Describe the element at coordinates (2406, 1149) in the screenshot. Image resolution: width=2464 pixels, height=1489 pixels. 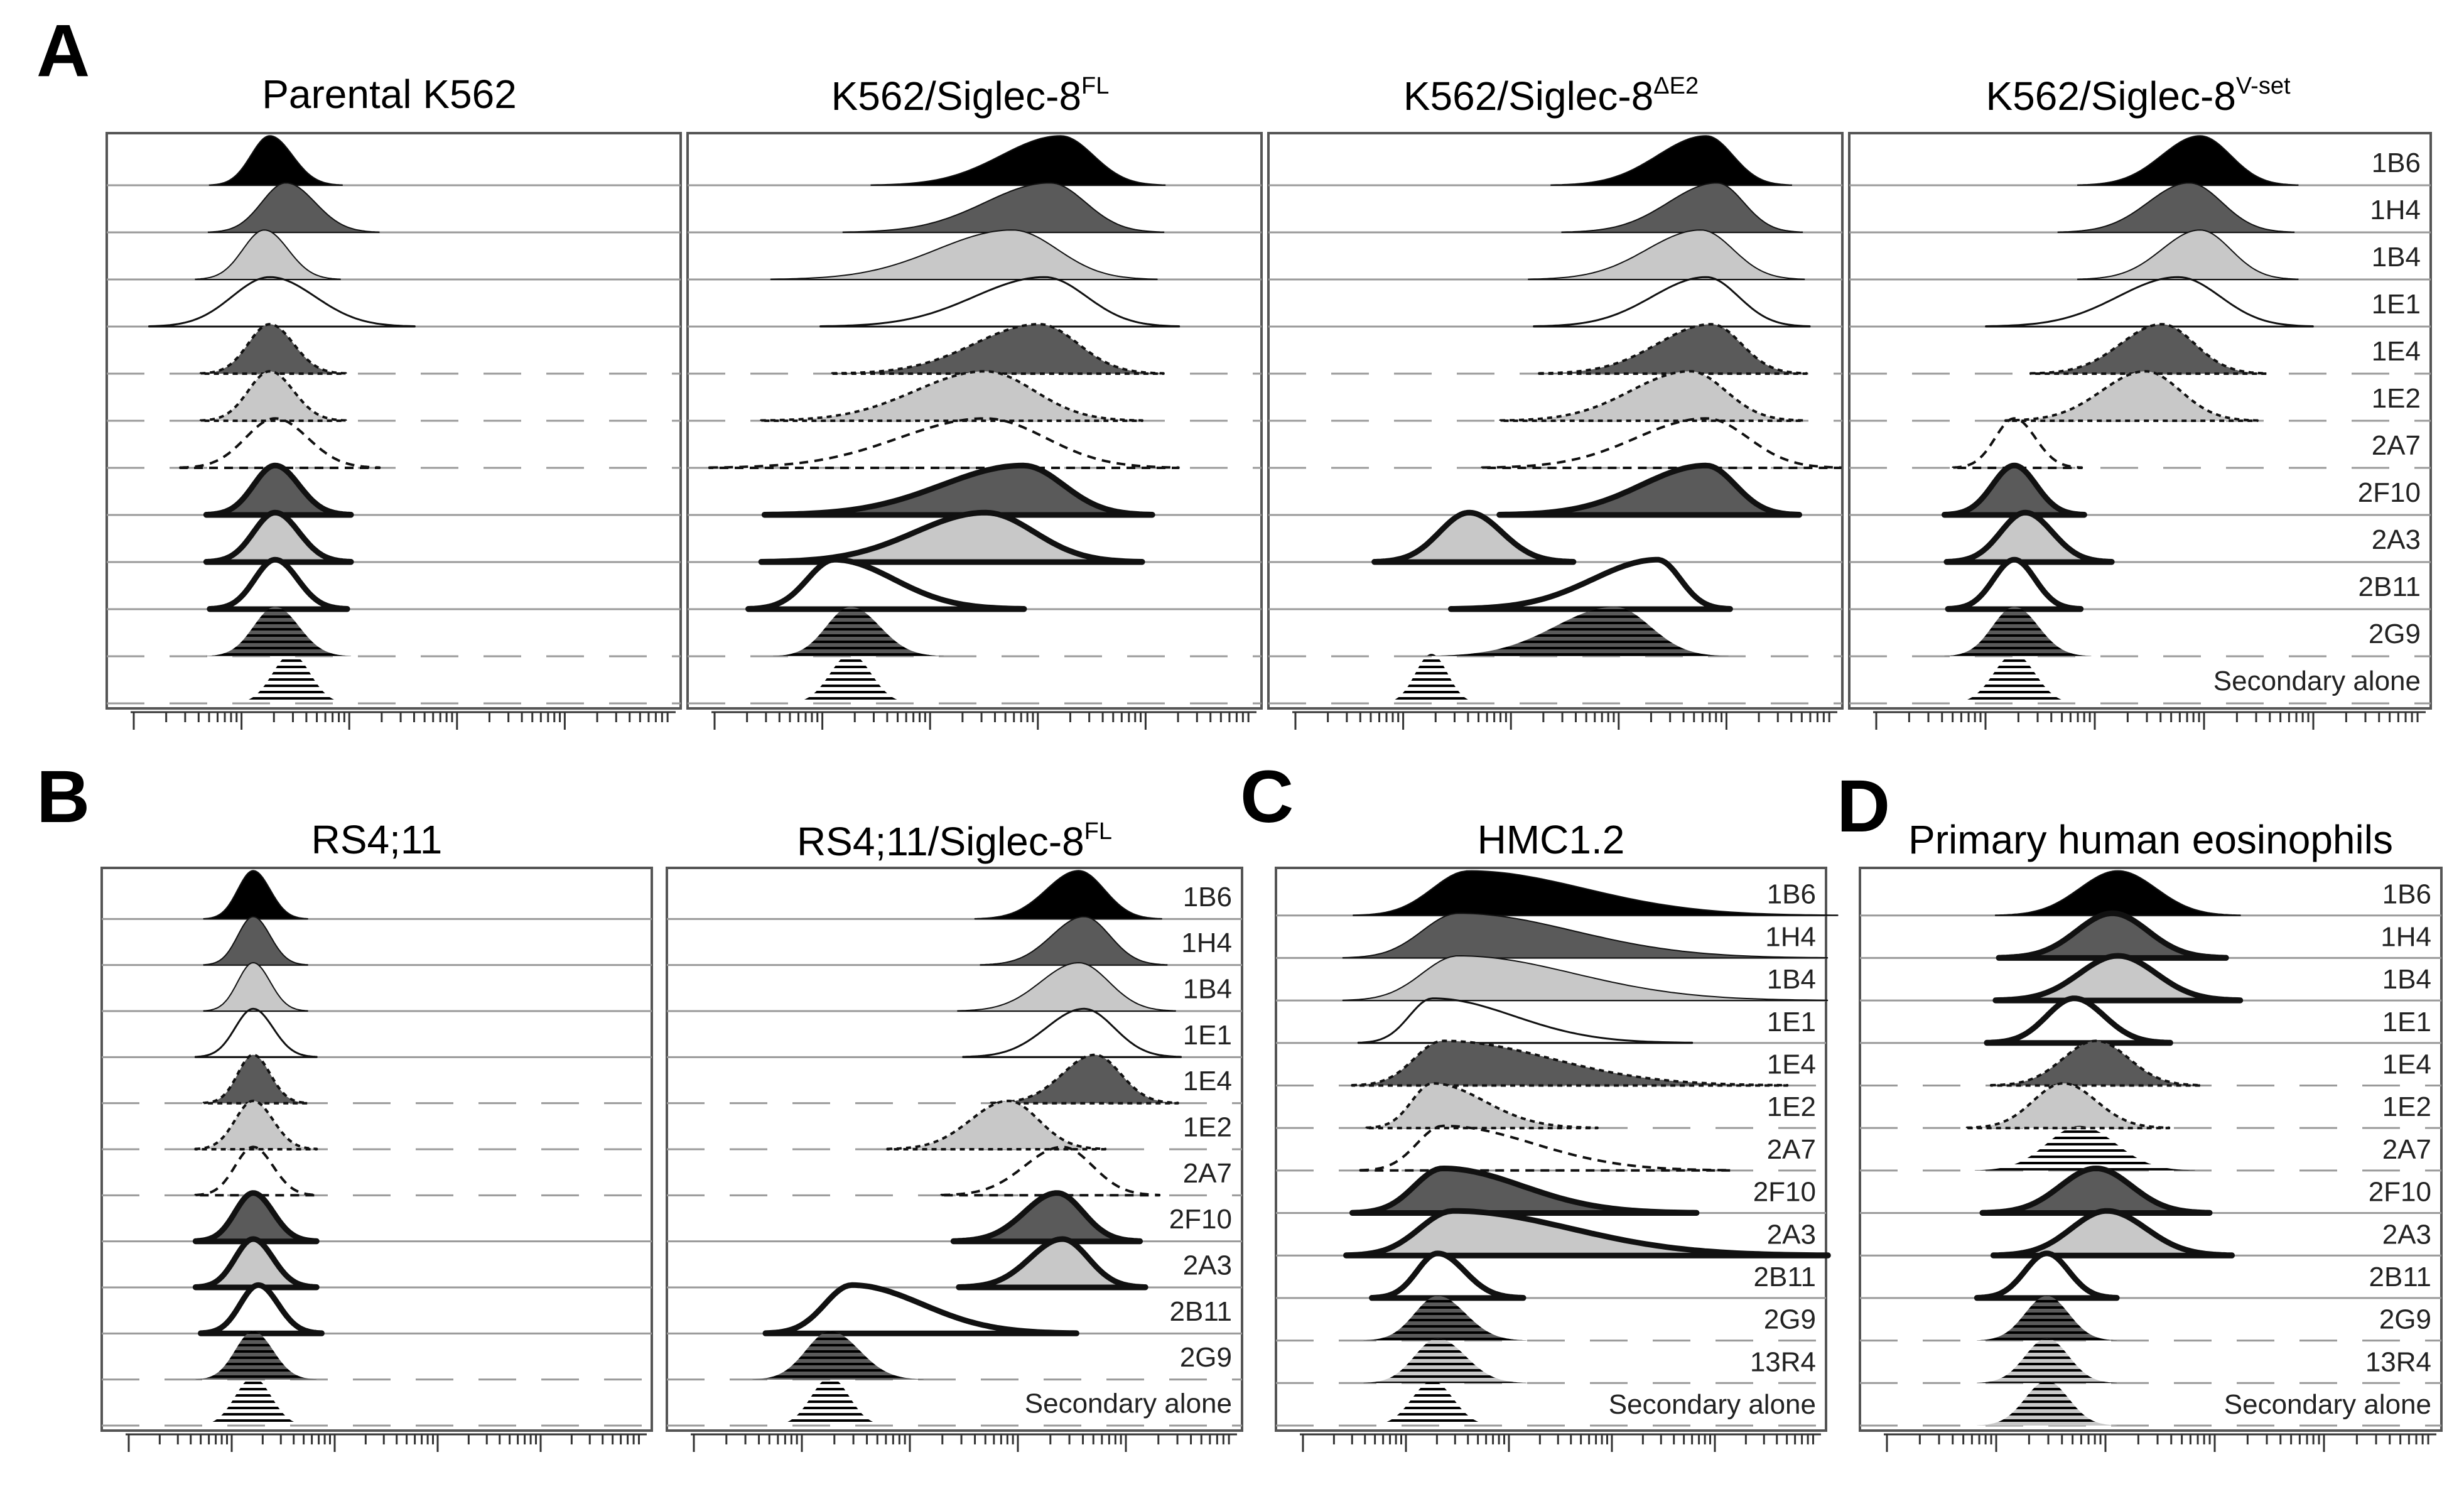
I see `row-label-d1-6: 2A7` at that location.